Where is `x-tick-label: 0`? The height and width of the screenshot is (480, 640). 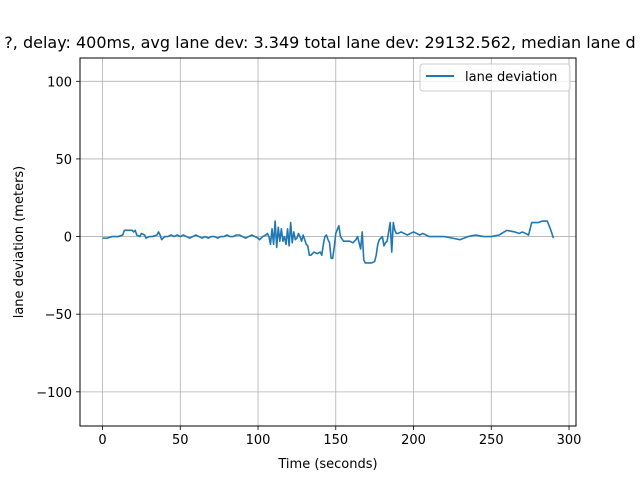 x-tick-label: 0 is located at coordinates (102, 440).